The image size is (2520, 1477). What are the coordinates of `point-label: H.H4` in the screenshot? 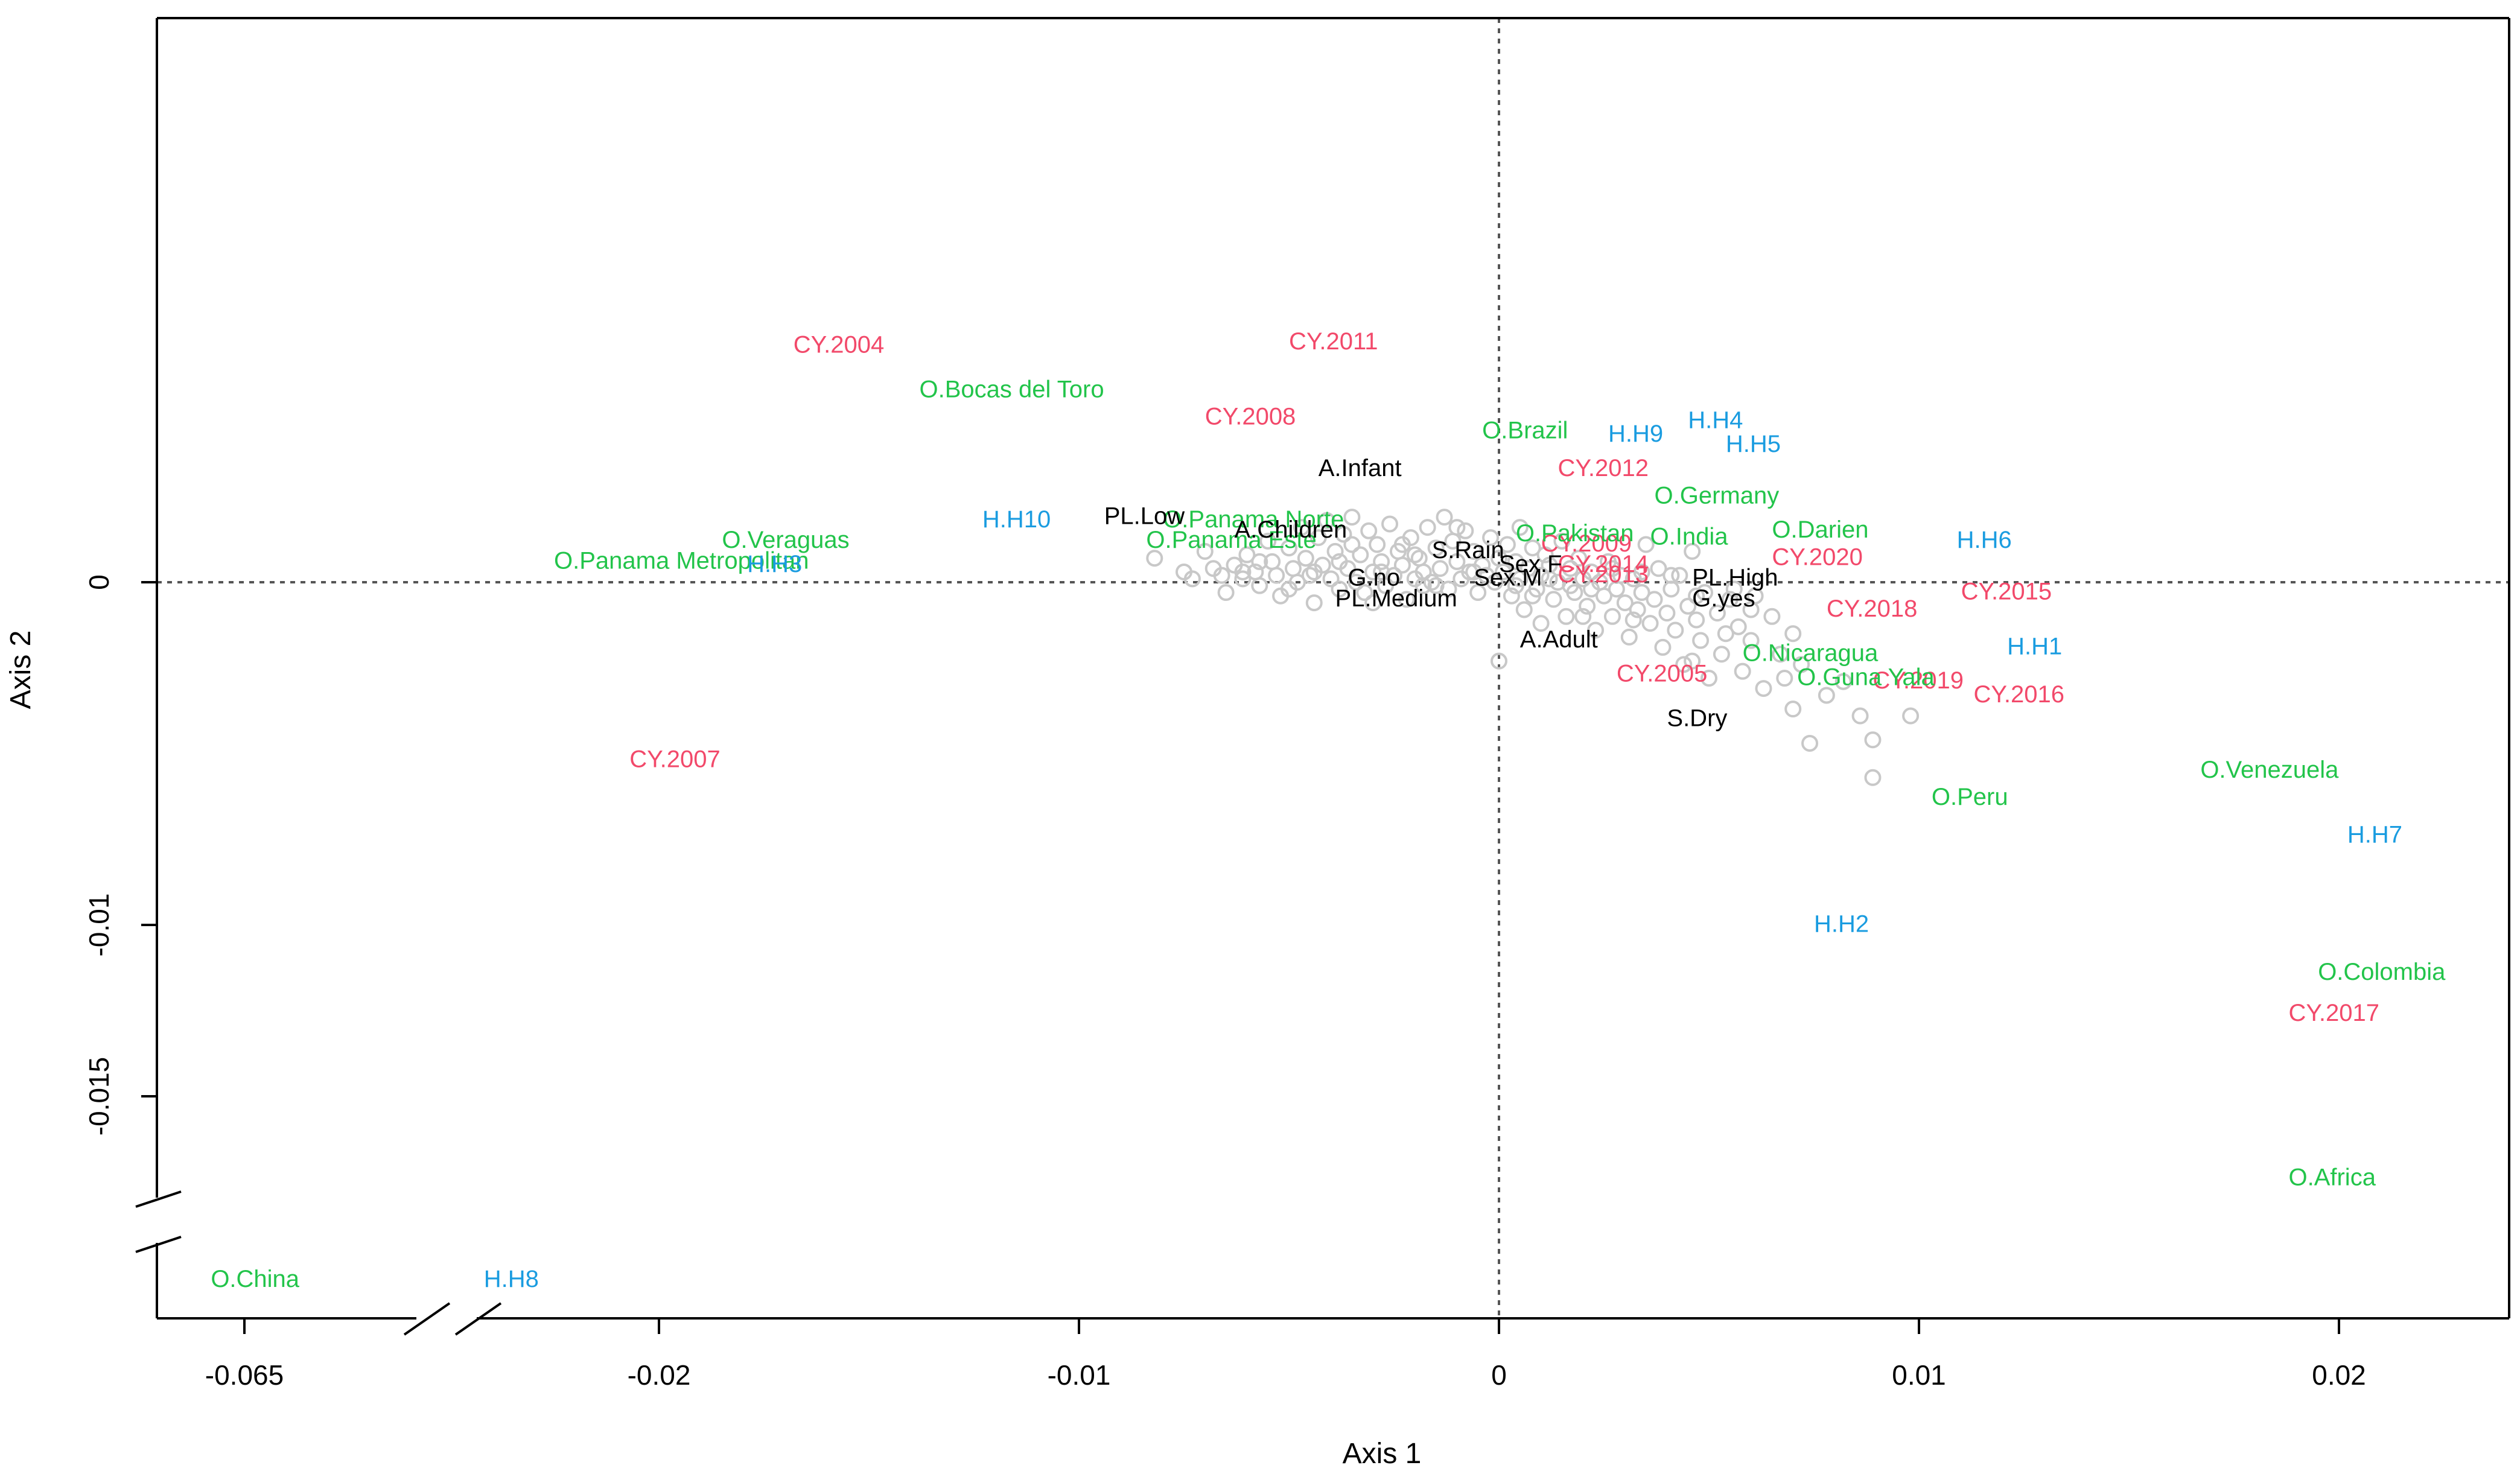 It's located at (1715, 420).